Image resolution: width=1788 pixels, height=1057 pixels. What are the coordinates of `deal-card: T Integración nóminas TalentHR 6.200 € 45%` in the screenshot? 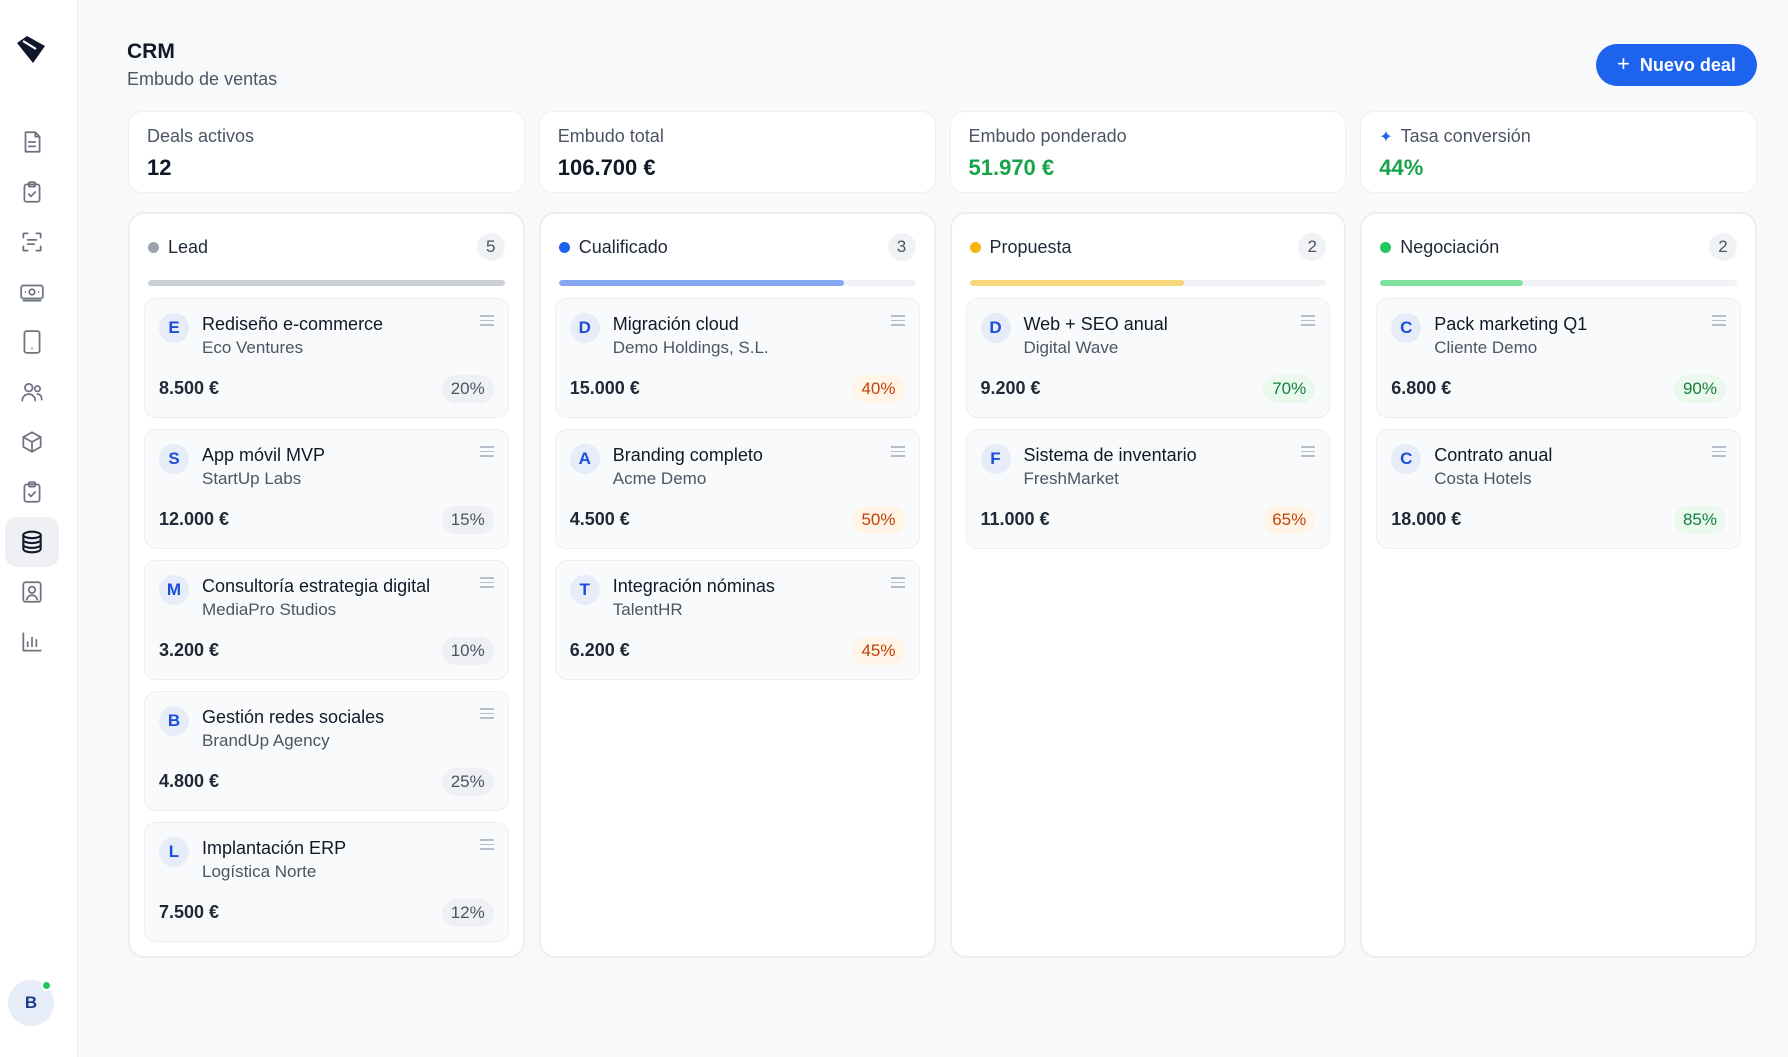 It's located at (737, 620).